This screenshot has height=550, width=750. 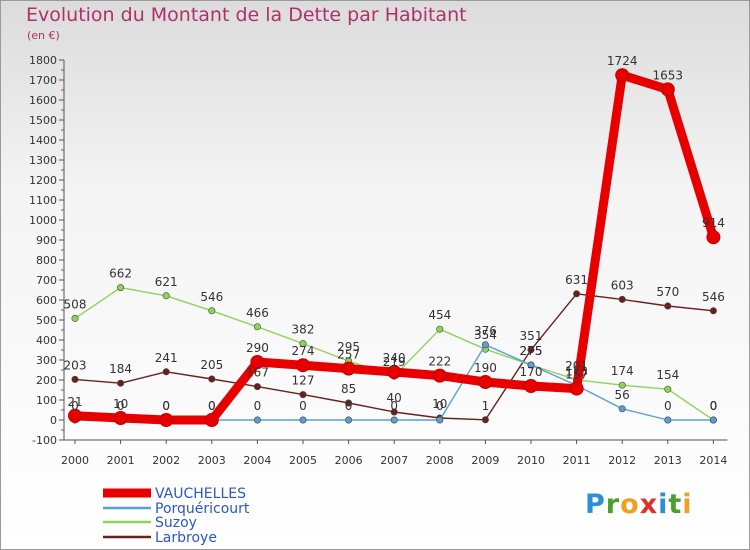 I want to click on x-tick-label: 2011, so click(x=577, y=460).